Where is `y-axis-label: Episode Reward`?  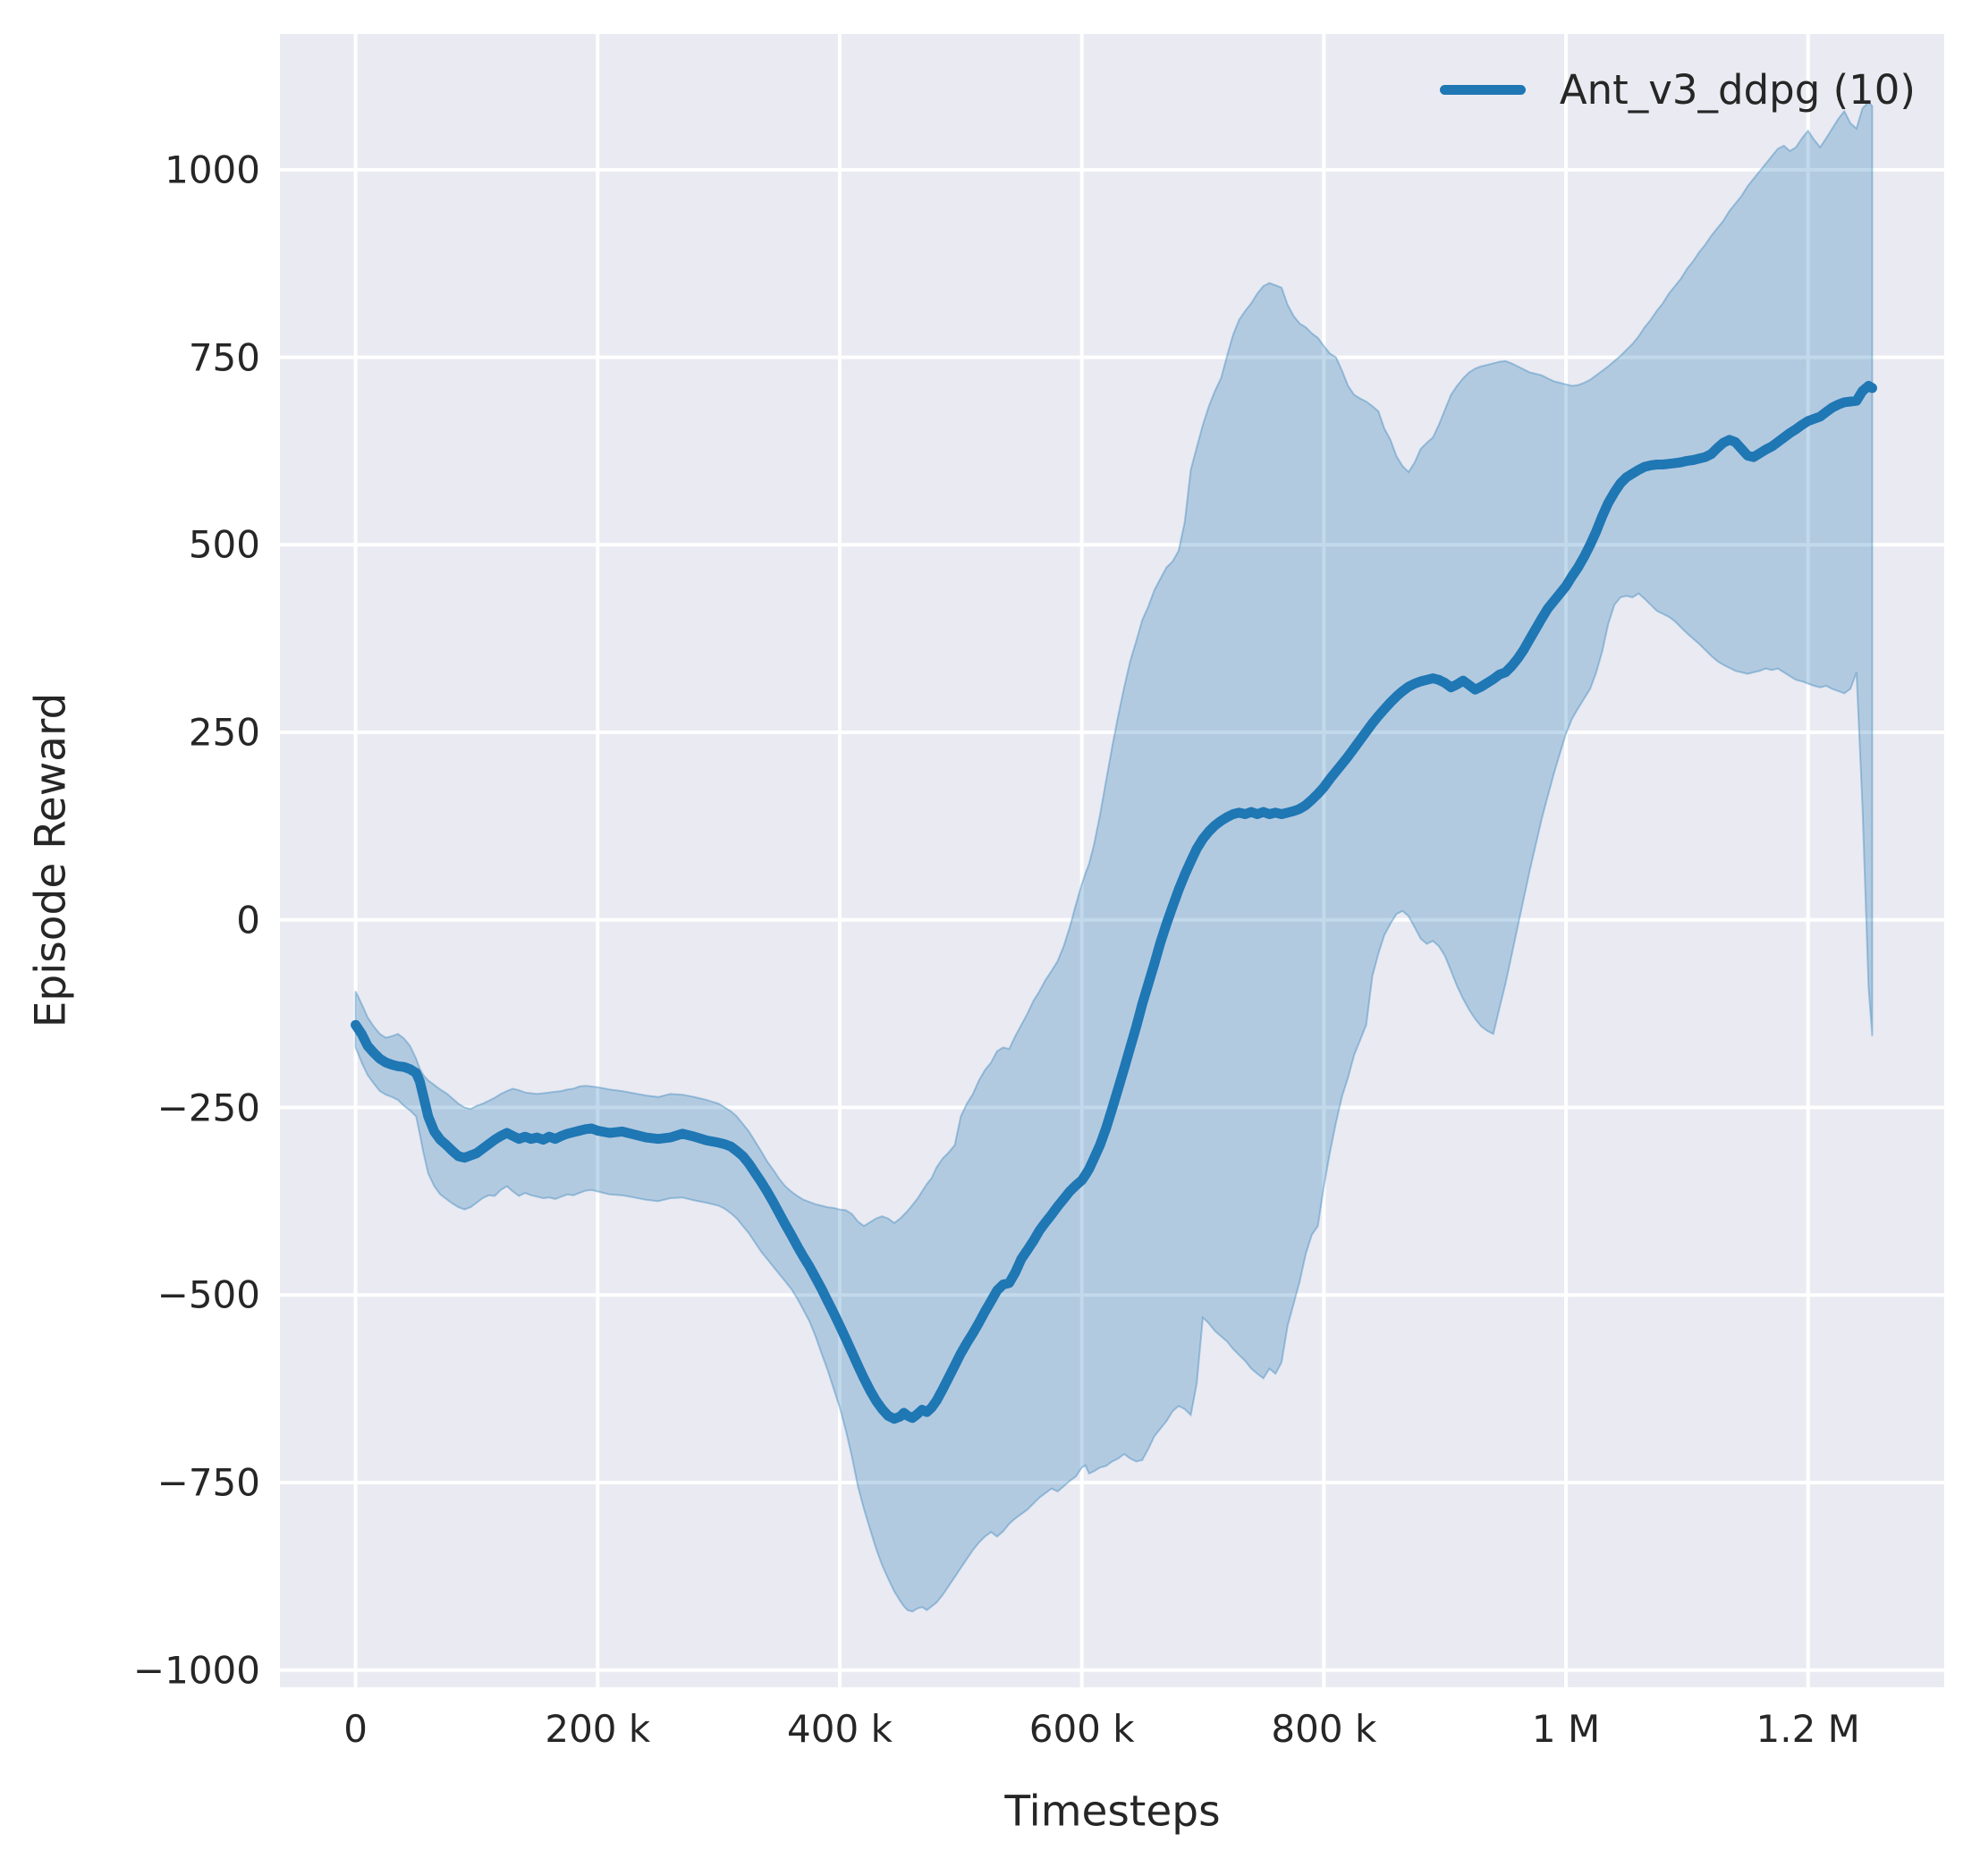
y-axis-label: Episode Reward is located at coordinates (51, 860).